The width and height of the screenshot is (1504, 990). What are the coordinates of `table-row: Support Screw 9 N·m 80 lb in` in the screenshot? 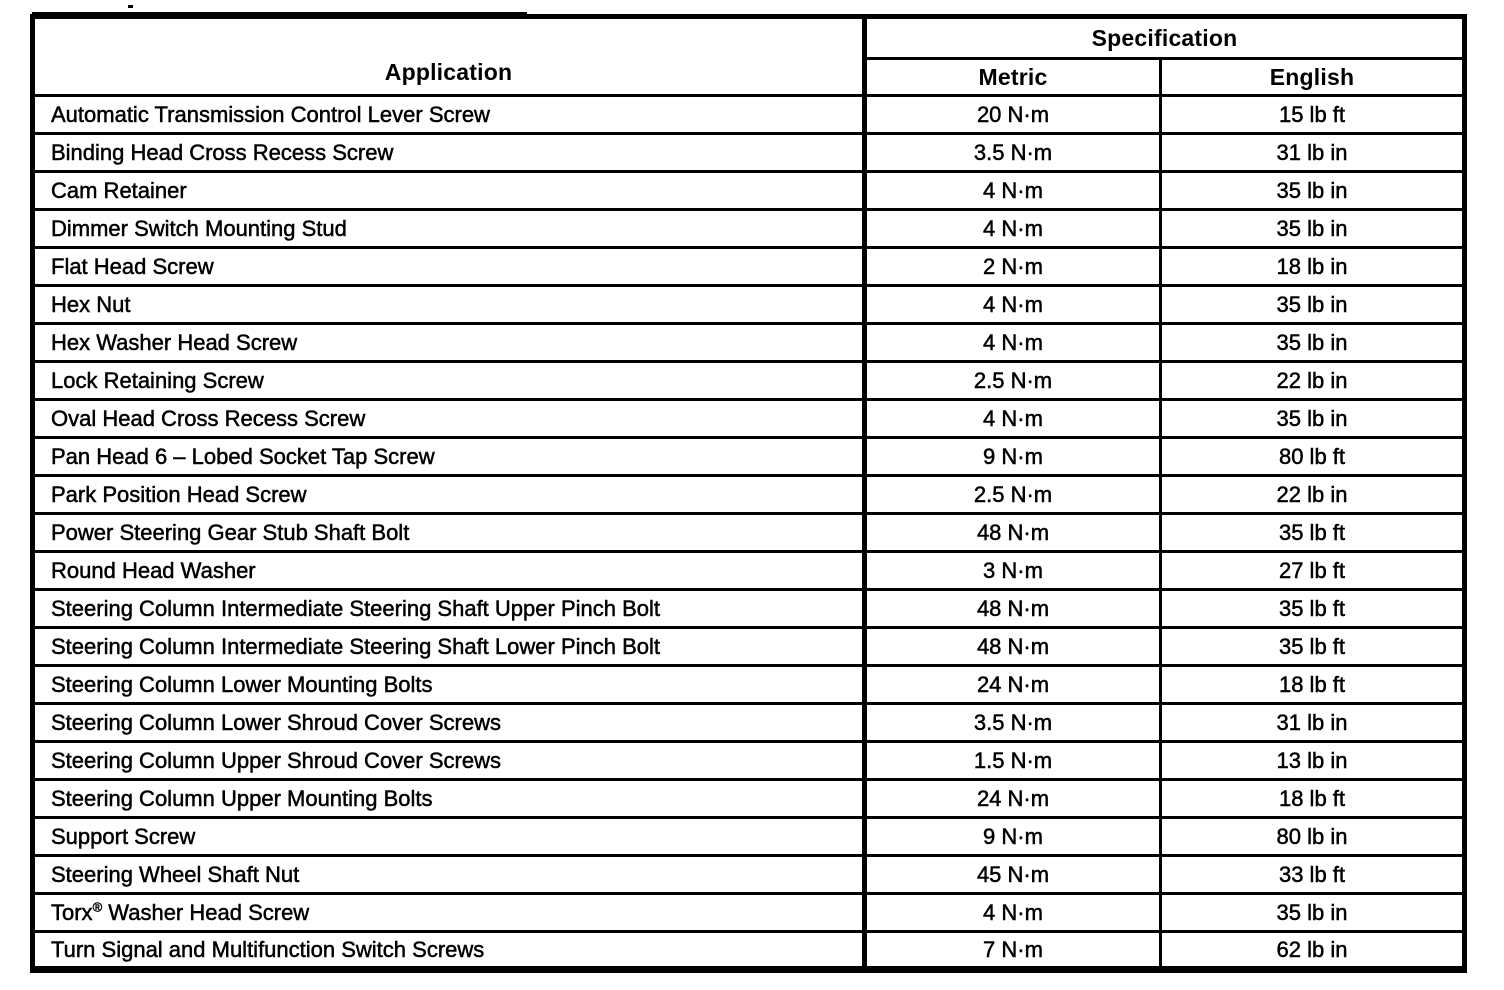 It's located at (748, 836).